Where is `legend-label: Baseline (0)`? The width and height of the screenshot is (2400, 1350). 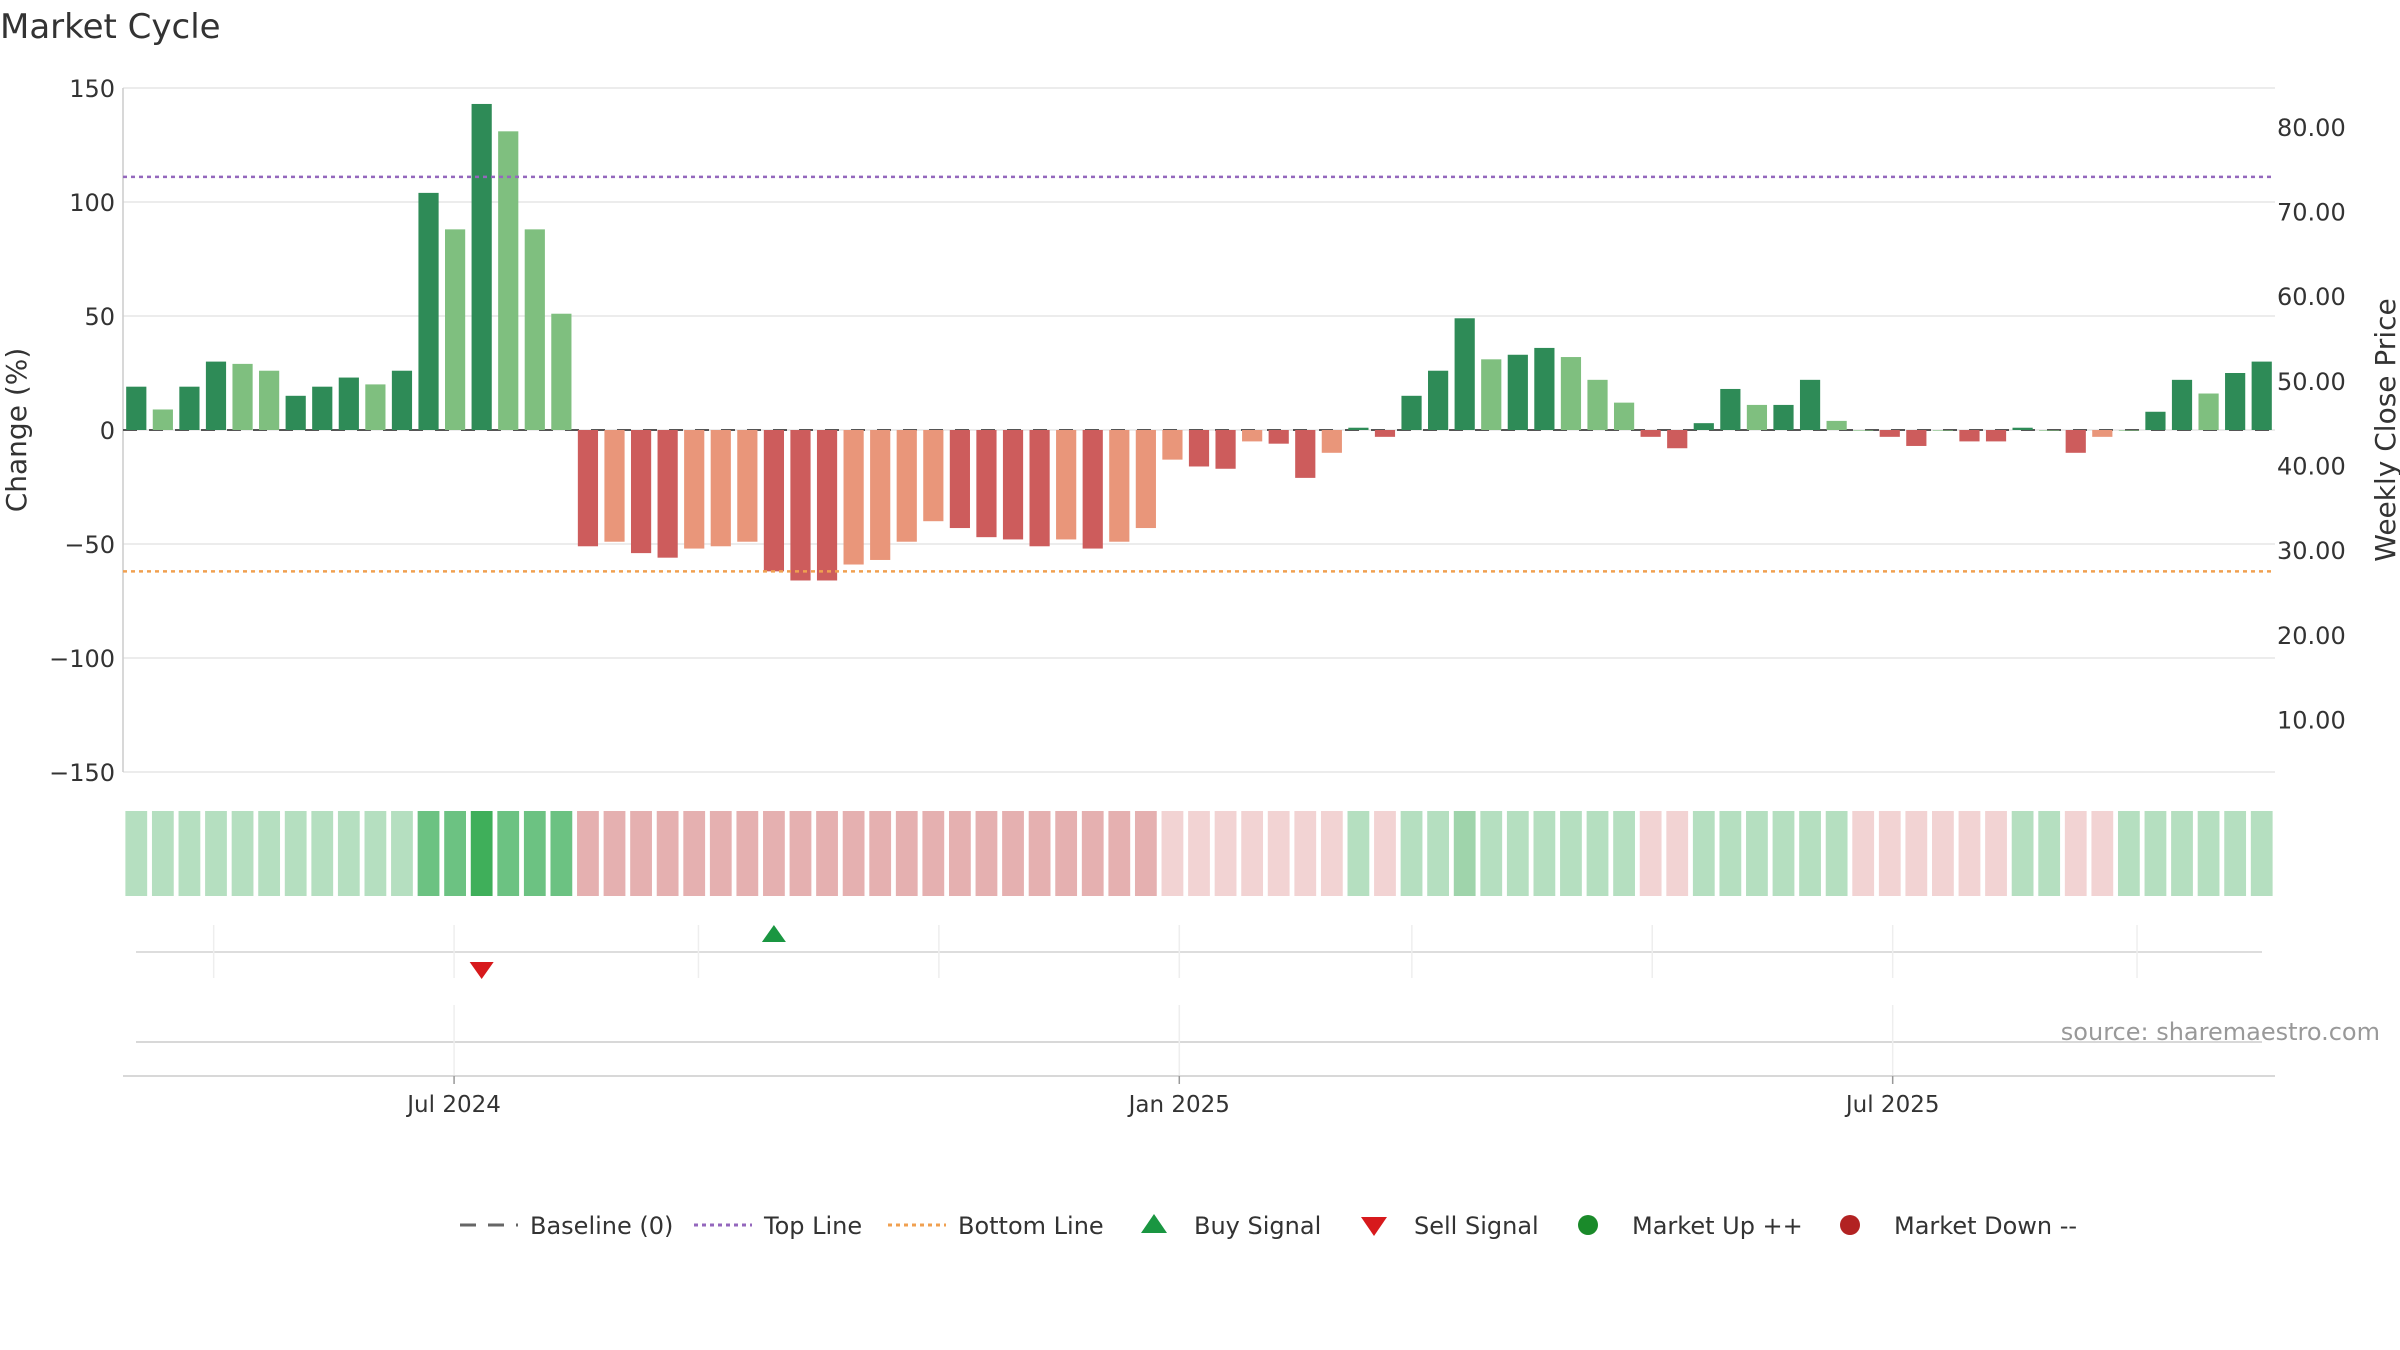 legend-label: Baseline (0) is located at coordinates (601, 1226).